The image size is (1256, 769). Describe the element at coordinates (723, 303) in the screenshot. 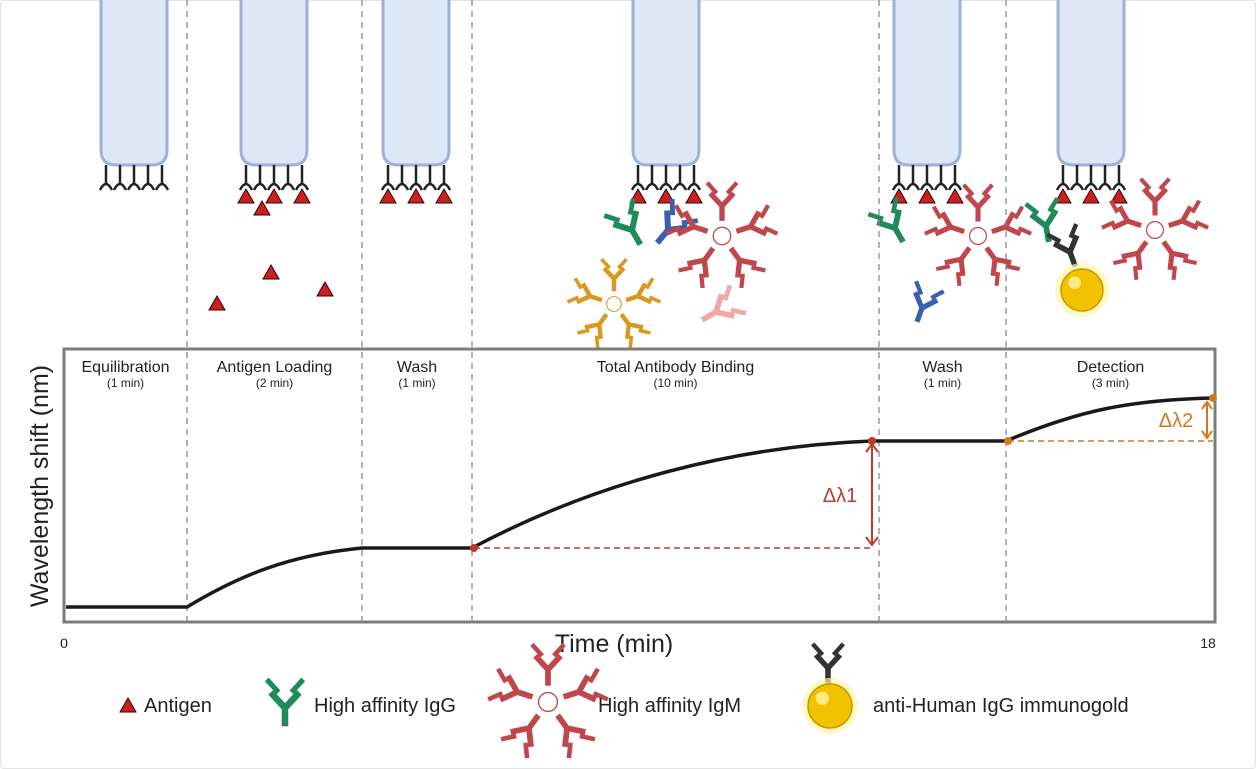

I see `igg-antibody-pink` at that location.